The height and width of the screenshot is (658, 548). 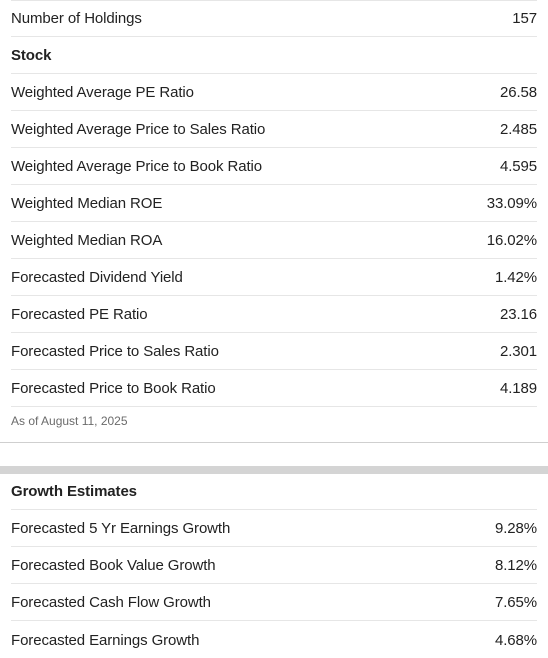 What do you see at coordinates (274, 0) in the screenshot?
I see `top-divider` at bounding box center [274, 0].